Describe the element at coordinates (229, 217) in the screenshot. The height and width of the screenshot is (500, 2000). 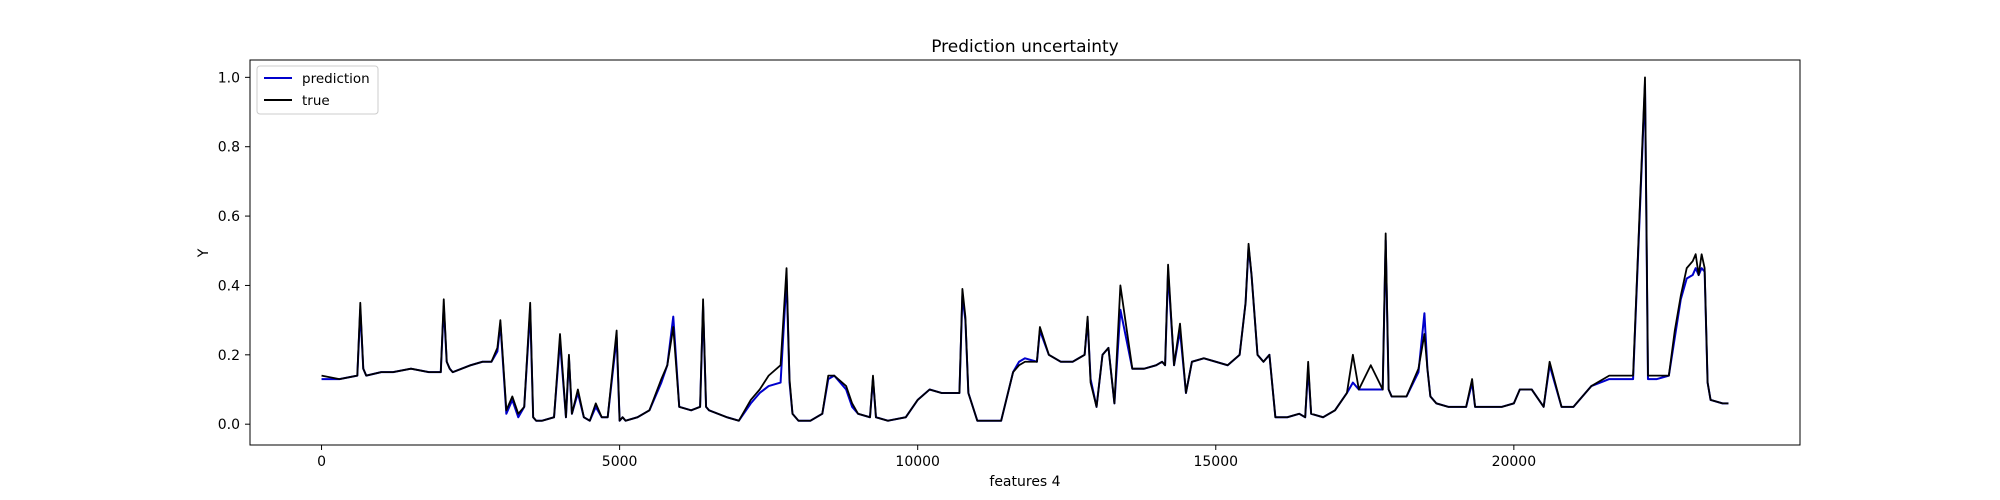
I see `y-tick-label: 0.6` at that location.